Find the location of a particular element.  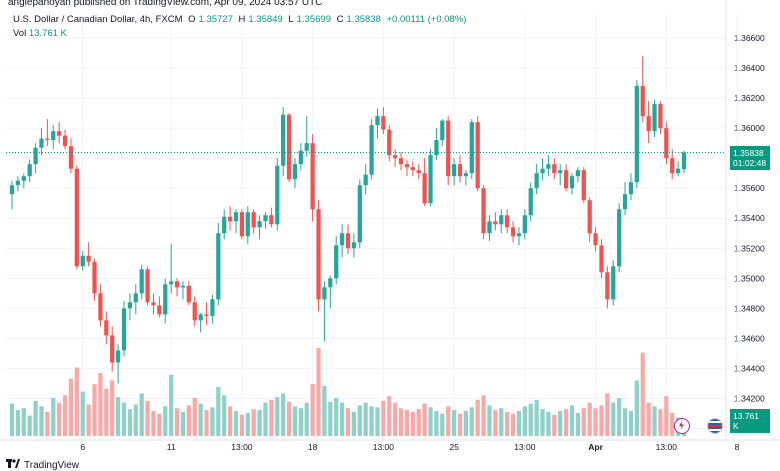

x-tick-label: 6 is located at coordinates (82, 447).